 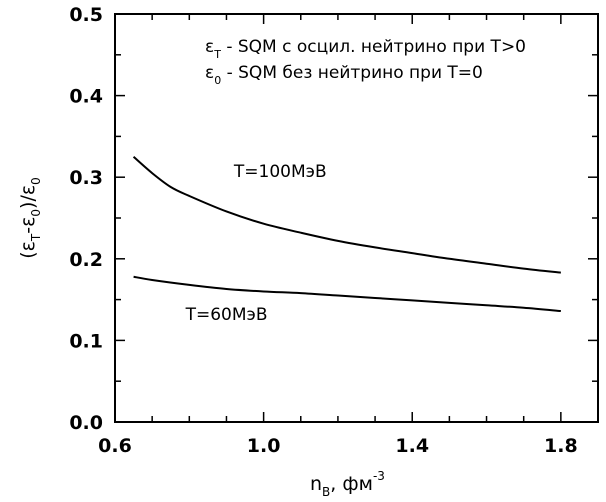 I want to click on x-axis-title: nB, фм-3, so click(x=347, y=484).